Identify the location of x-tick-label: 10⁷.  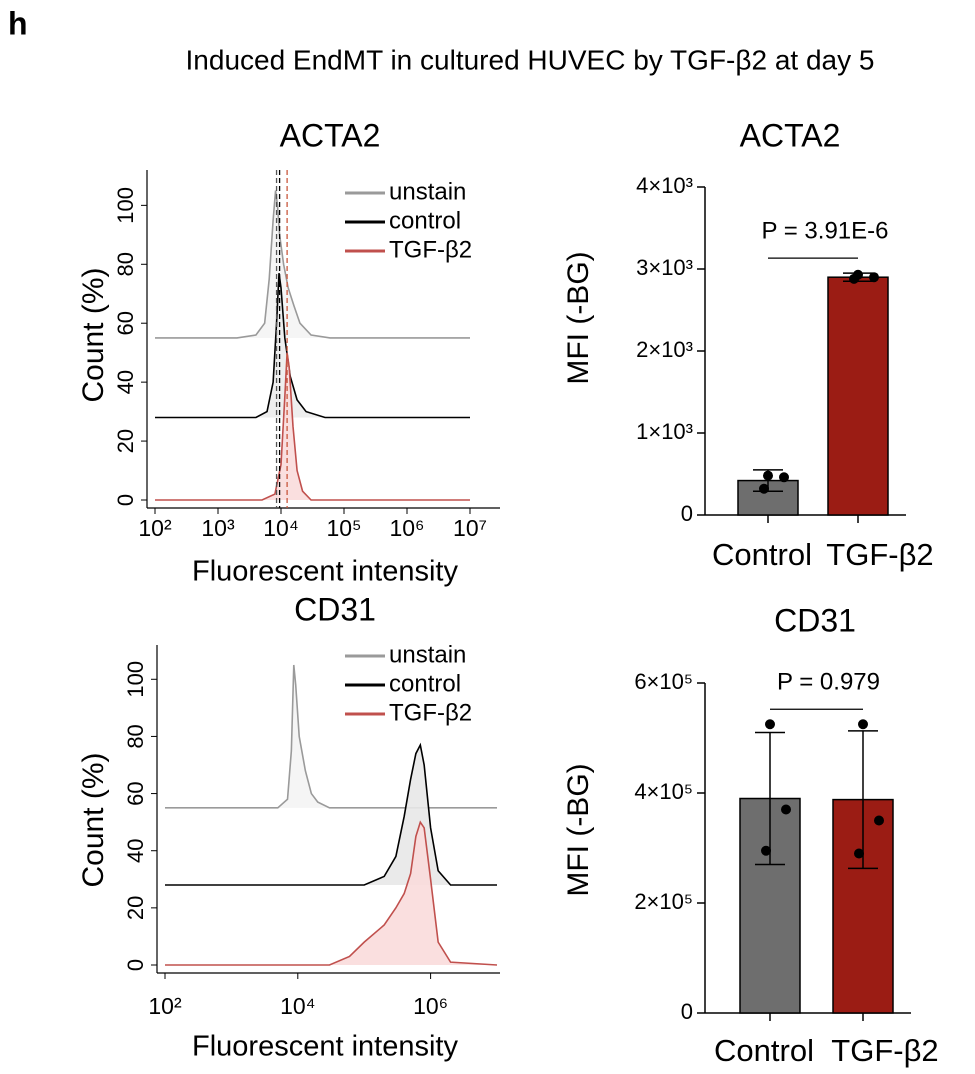
(470, 528).